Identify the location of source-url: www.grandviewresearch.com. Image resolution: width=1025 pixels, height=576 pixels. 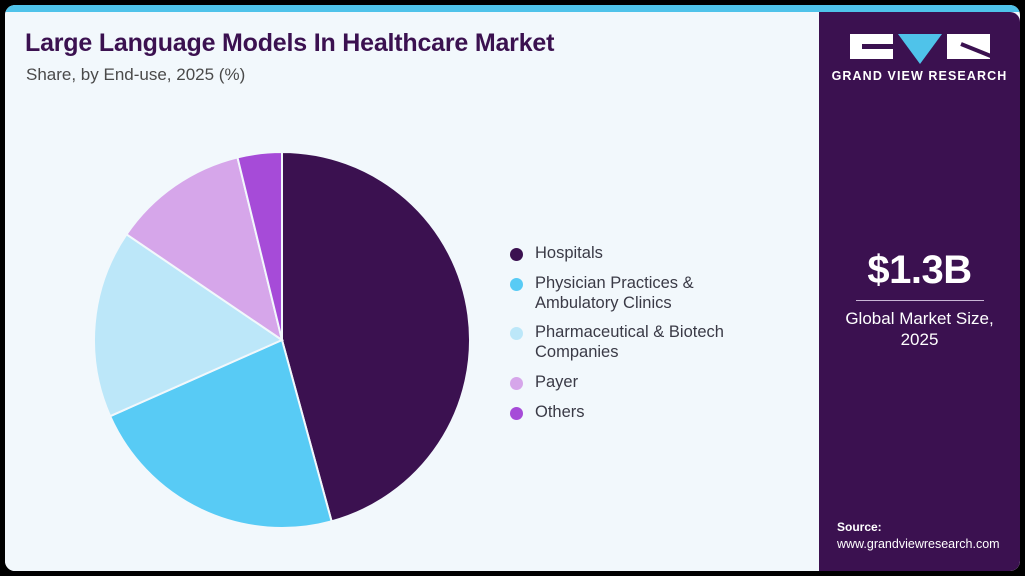
(918, 543).